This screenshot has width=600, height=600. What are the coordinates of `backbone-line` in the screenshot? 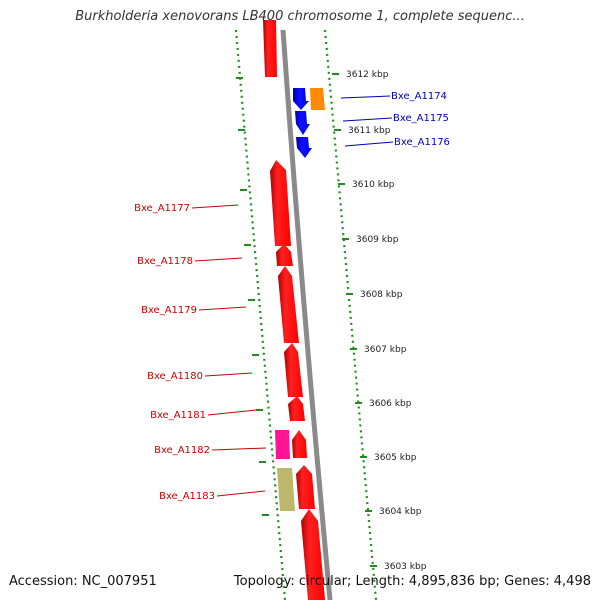 It's located at (306, 314).